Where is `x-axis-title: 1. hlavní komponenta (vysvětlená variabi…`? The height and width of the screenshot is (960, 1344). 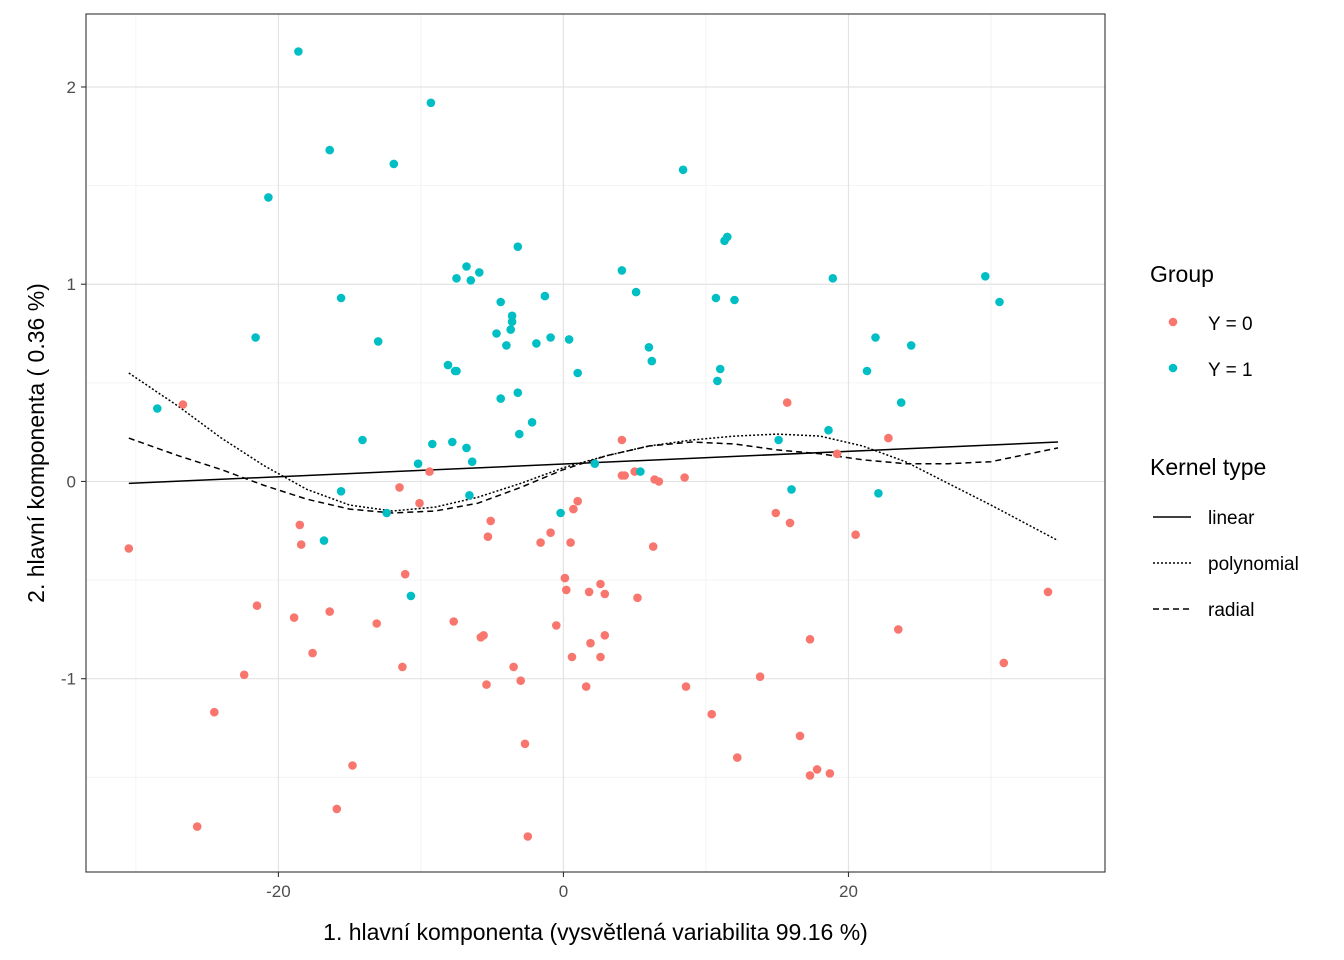
x-axis-title: 1. hlavní komponenta (vysvětlená variabi… is located at coordinates (595, 932).